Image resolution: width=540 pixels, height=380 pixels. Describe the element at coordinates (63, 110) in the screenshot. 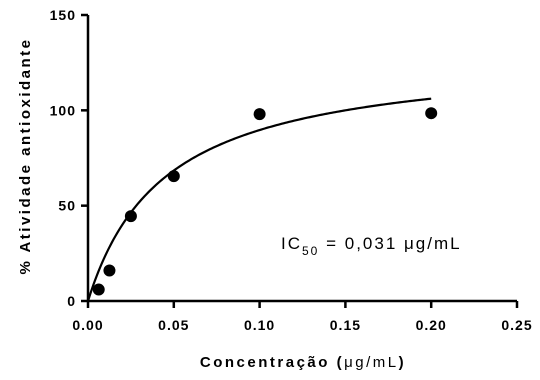

I see `y-tick-label: 100` at that location.